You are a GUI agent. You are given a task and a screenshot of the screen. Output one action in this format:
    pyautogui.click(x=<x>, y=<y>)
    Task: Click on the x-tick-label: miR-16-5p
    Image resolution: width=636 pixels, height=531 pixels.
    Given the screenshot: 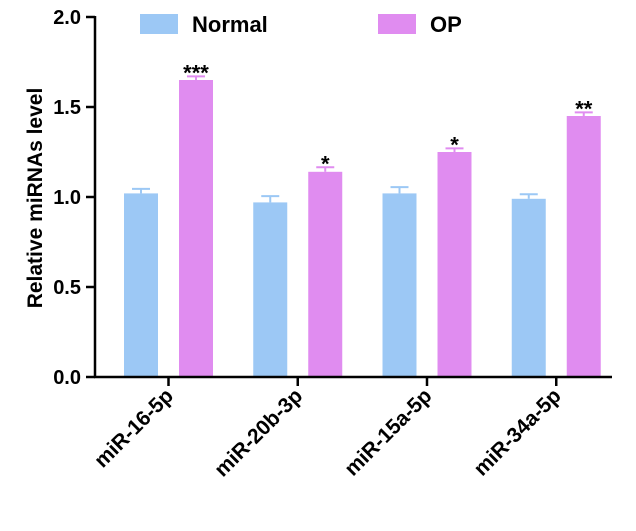 What is the action you would take?
    pyautogui.click(x=134, y=428)
    